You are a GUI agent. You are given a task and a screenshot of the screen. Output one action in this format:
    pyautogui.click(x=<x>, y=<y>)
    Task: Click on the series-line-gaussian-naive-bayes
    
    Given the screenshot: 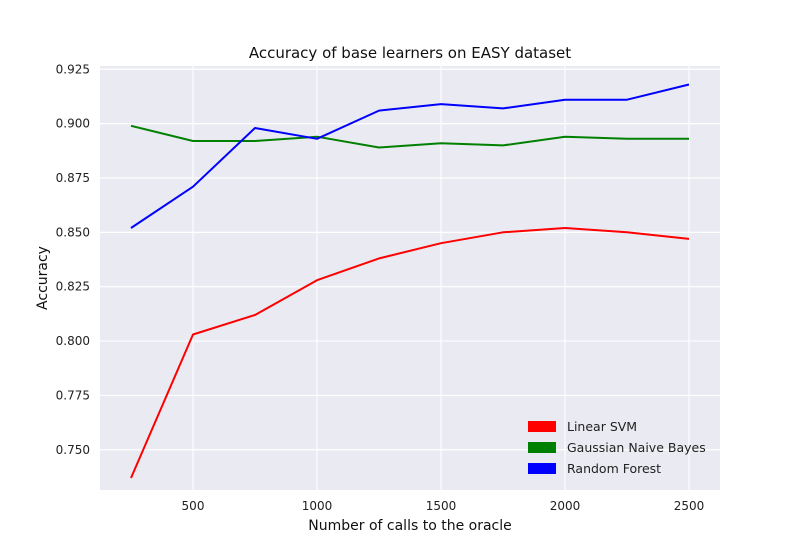 What is the action you would take?
    pyautogui.click(x=409, y=136)
    